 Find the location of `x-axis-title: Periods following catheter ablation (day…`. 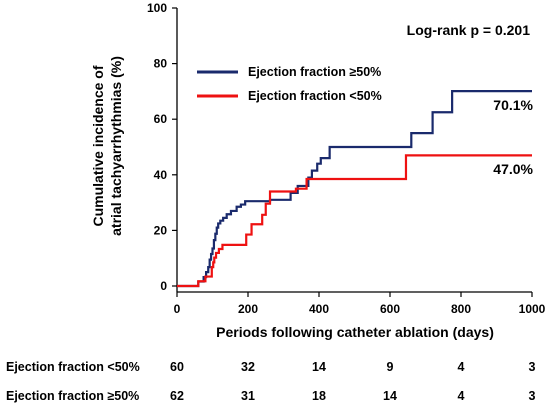

x-axis-title: Periods following catheter ablation (day… is located at coordinates (355, 332).